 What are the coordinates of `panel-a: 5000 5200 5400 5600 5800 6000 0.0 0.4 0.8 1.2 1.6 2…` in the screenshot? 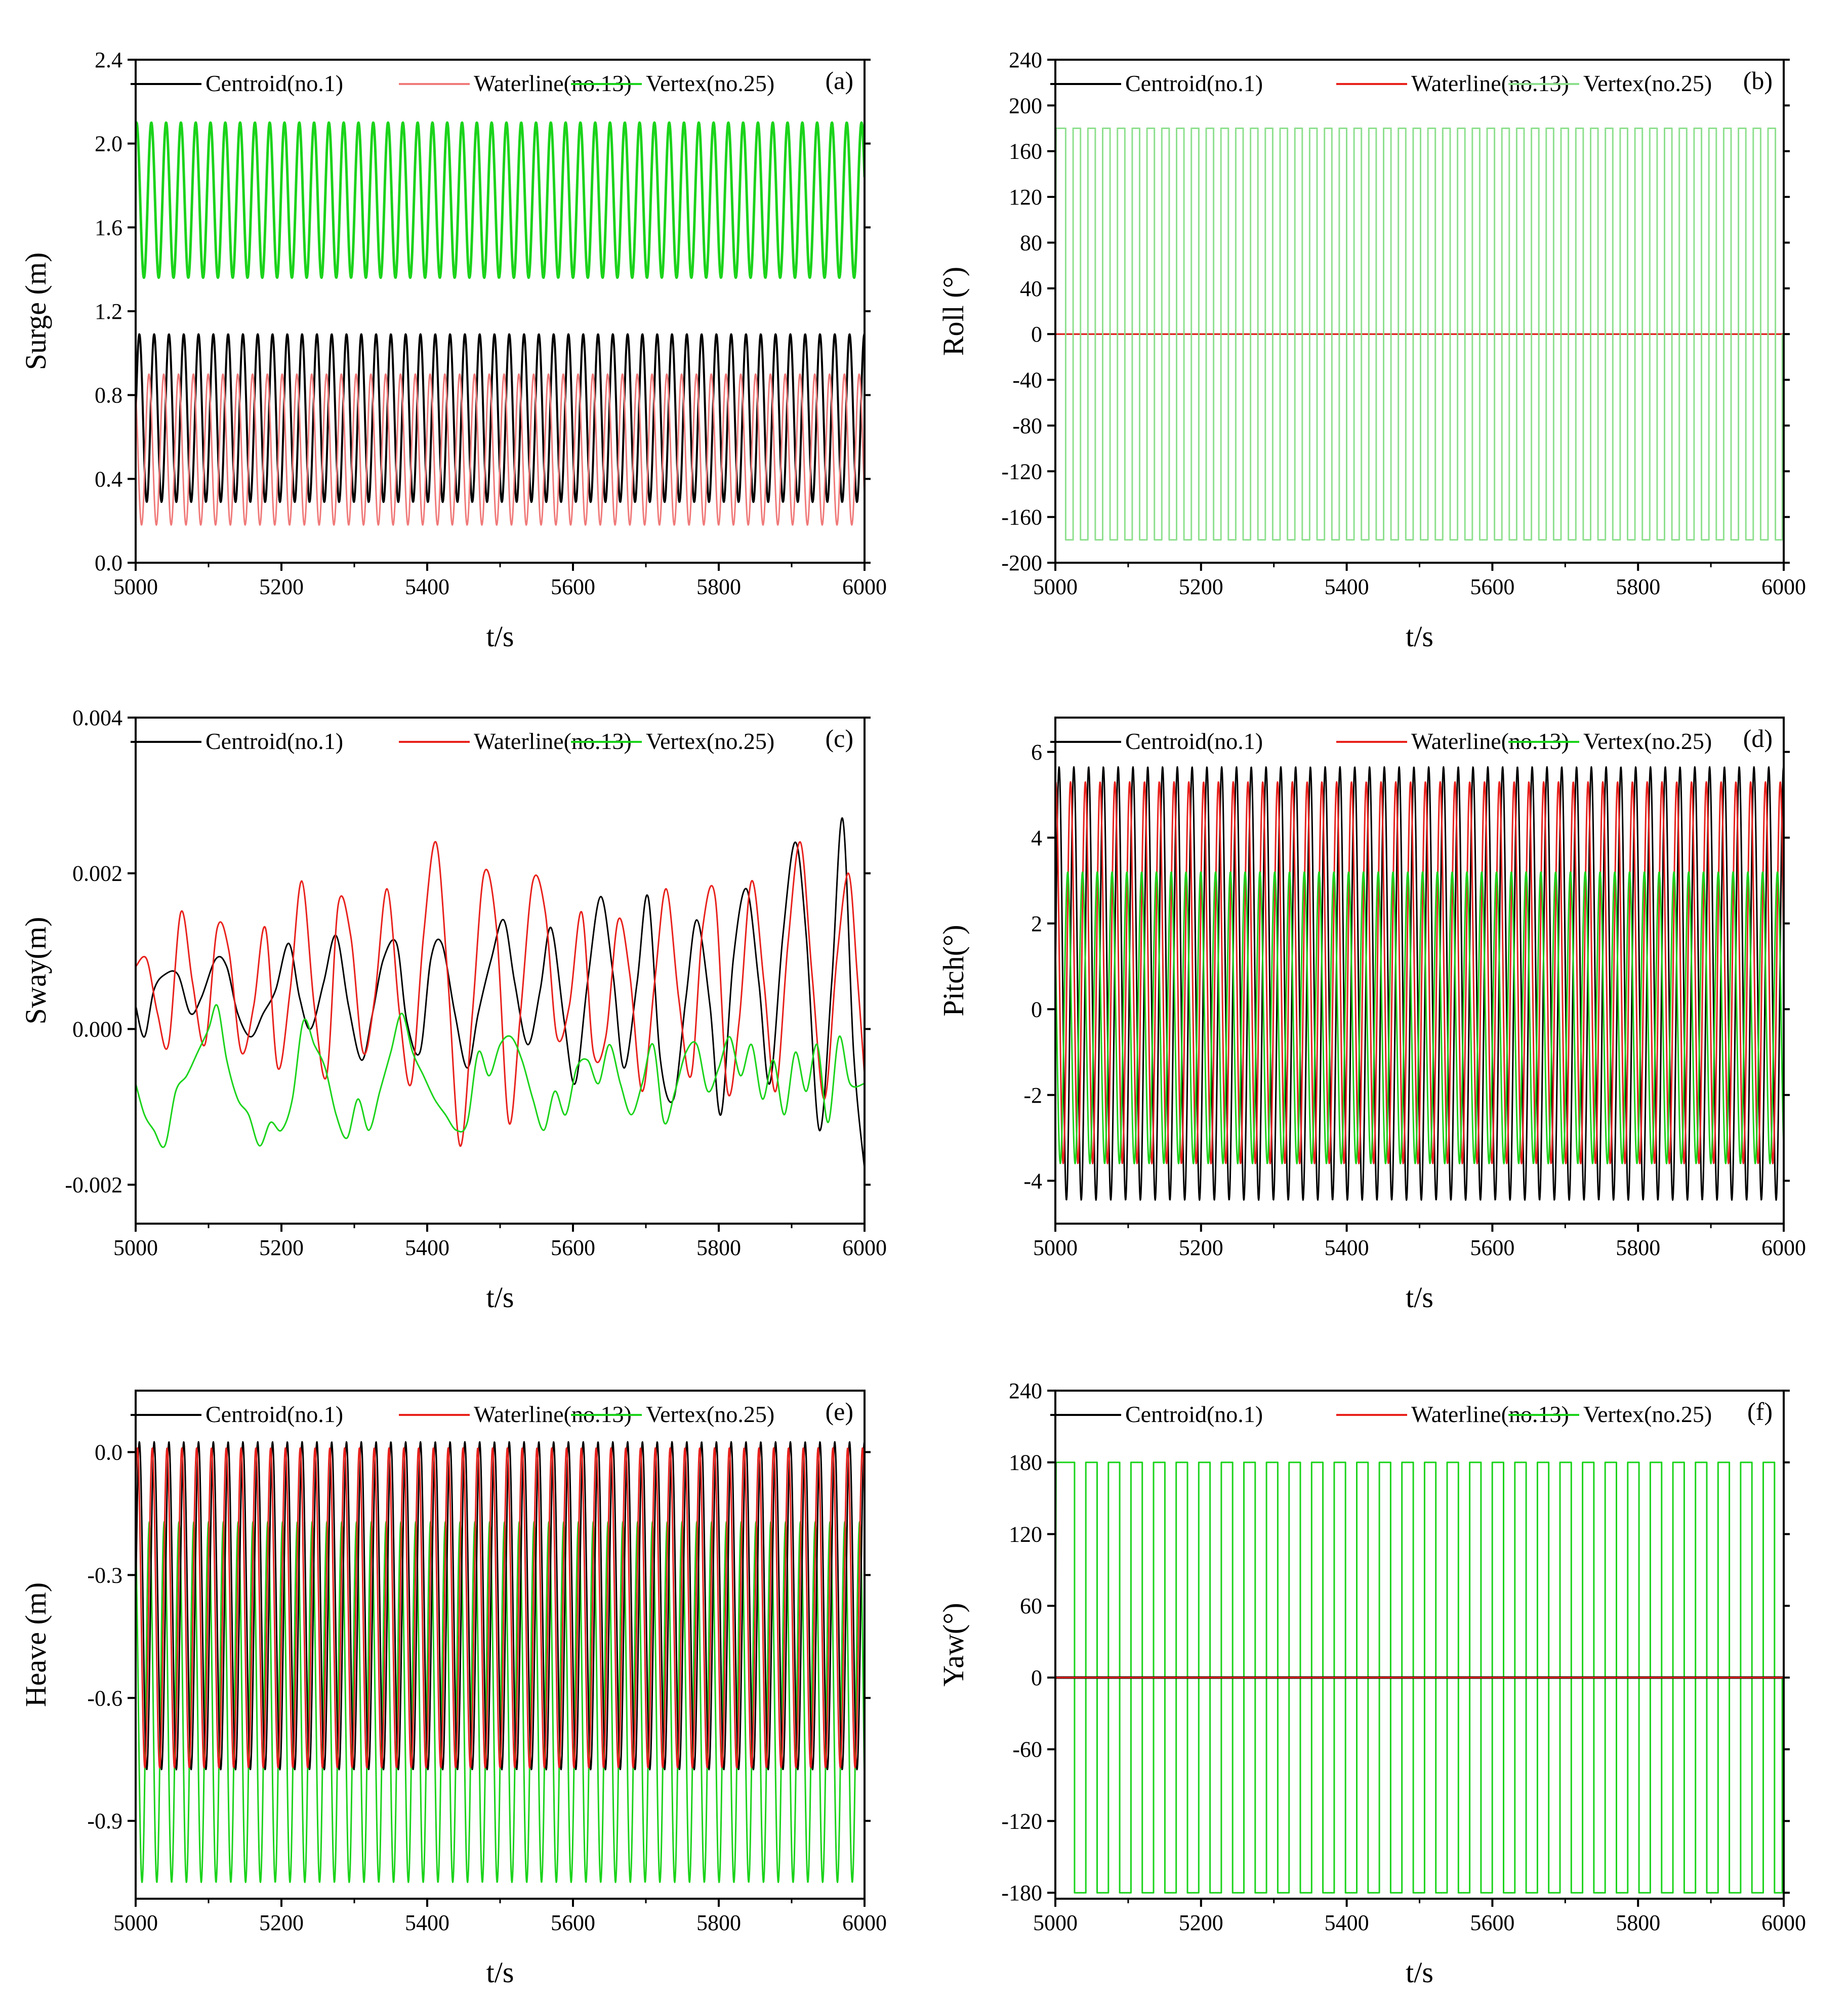 It's located at (453, 351).